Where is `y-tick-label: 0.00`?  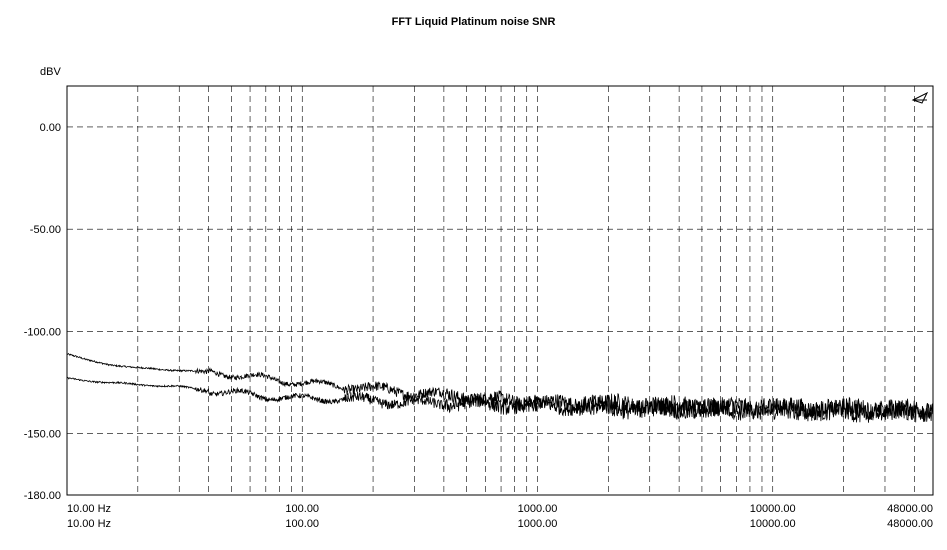 y-tick-label: 0.00 is located at coordinates (50, 128).